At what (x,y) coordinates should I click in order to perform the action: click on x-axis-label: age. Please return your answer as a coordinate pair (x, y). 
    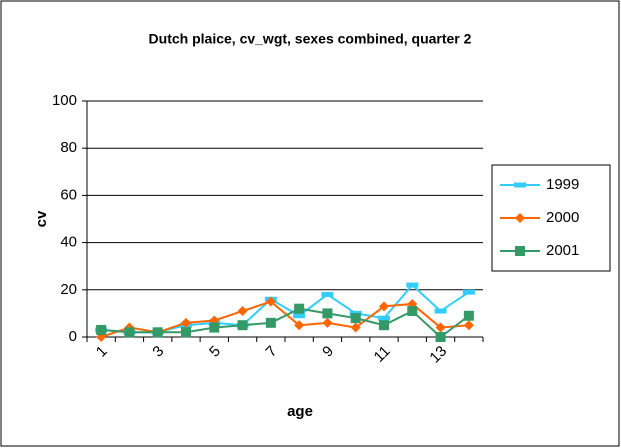
    Looking at the image, I should click on (300, 411).